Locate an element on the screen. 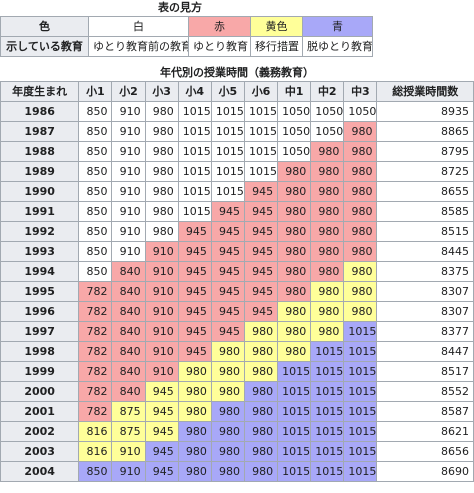  birth-year: 1989 is located at coordinates (40, 171).